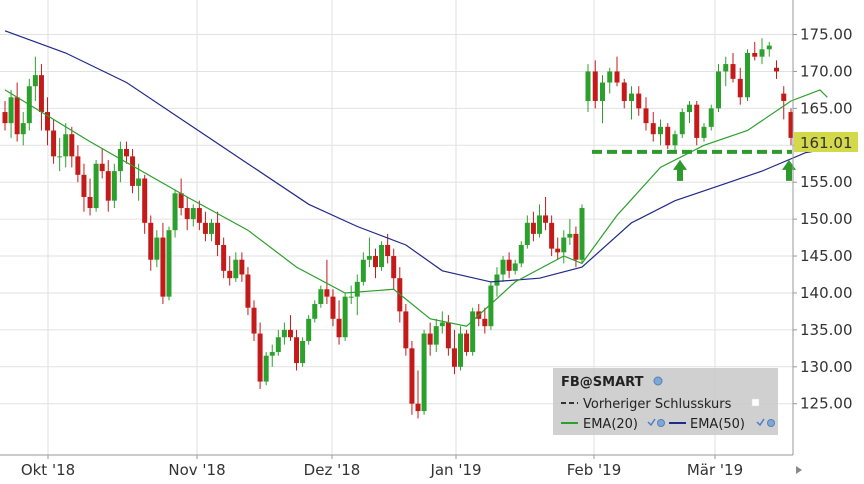 The width and height of the screenshot is (864, 484). I want to click on legend-item-previous-close: Vorheriger Schlusskurs, so click(657, 404).